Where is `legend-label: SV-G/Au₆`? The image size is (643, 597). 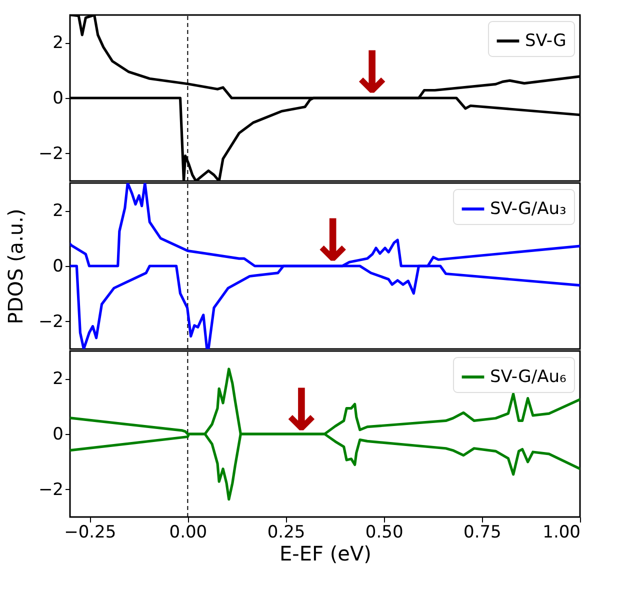 legend-label: SV-G/Au₆ is located at coordinates (528, 377).